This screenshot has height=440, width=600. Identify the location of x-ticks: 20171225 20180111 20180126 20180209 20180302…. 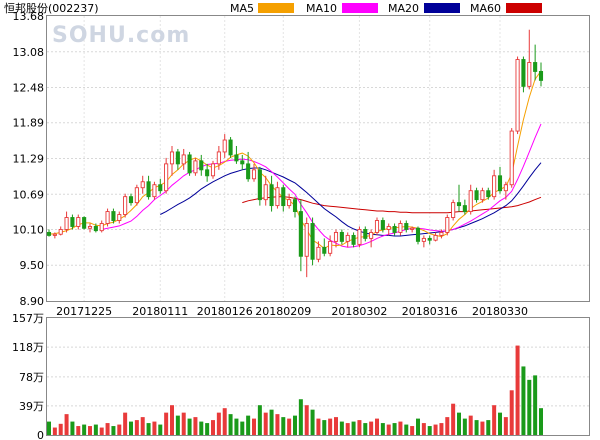
(292, 311).